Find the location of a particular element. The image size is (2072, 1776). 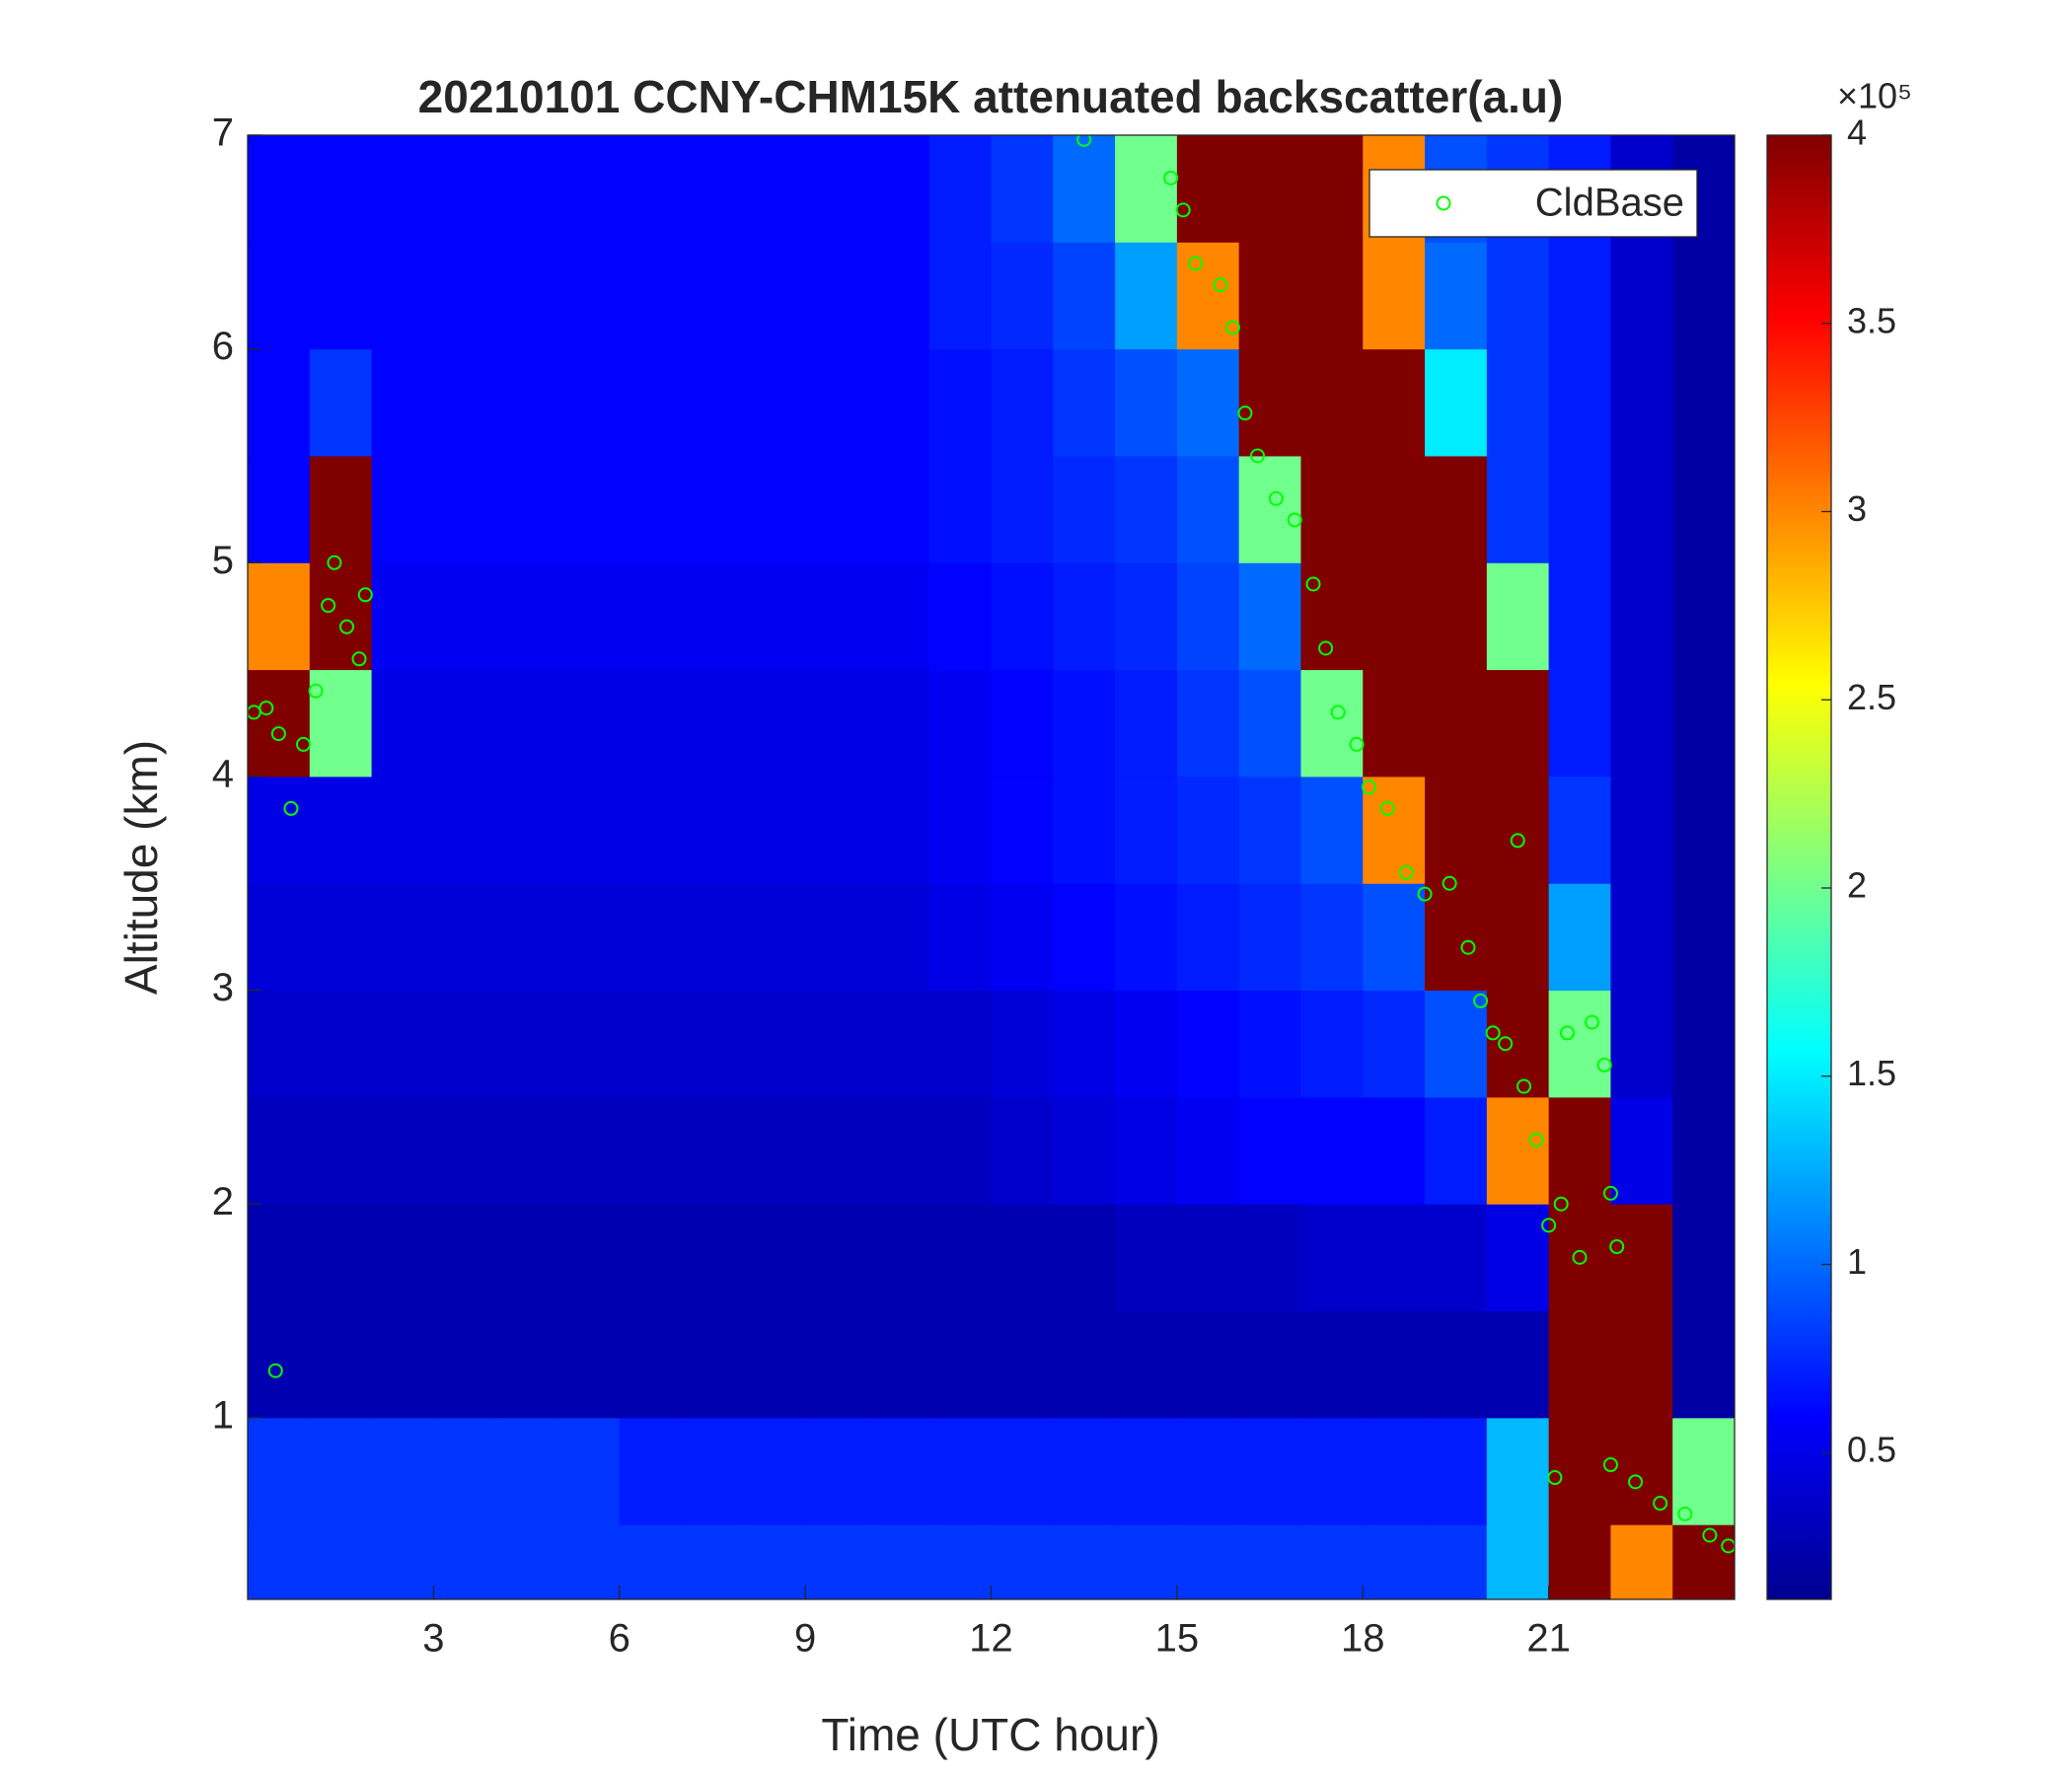

y-tick-label: 6 is located at coordinates (223, 346).